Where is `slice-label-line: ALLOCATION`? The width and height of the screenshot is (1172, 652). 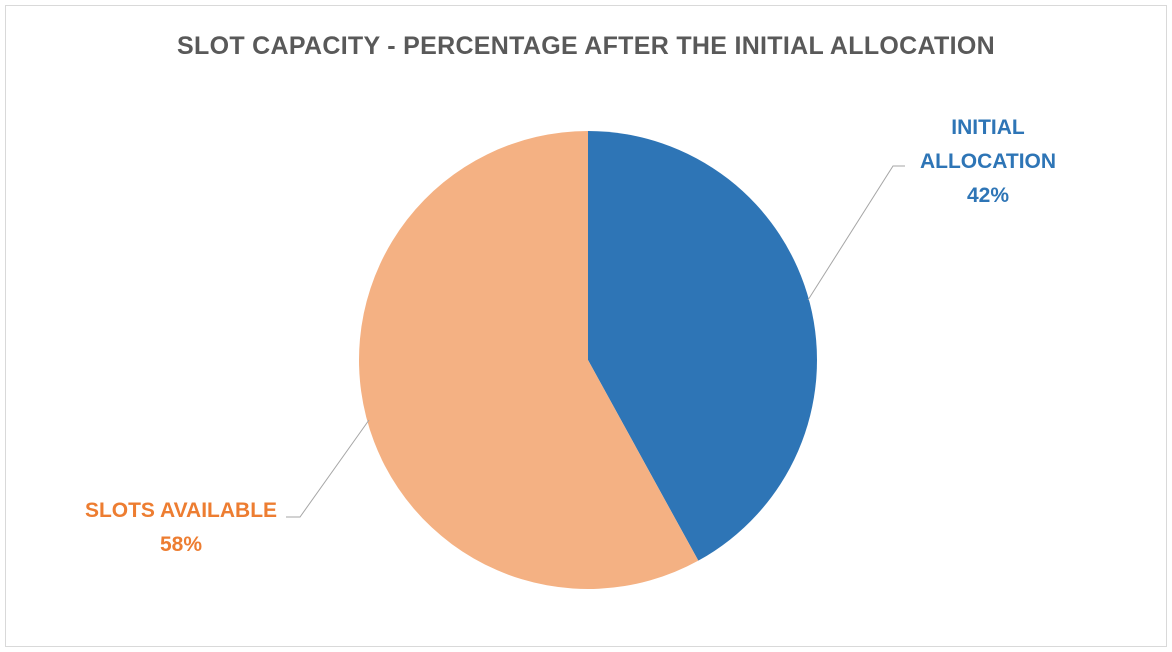 slice-label-line: ALLOCATION is located at coordinates (988, 161).